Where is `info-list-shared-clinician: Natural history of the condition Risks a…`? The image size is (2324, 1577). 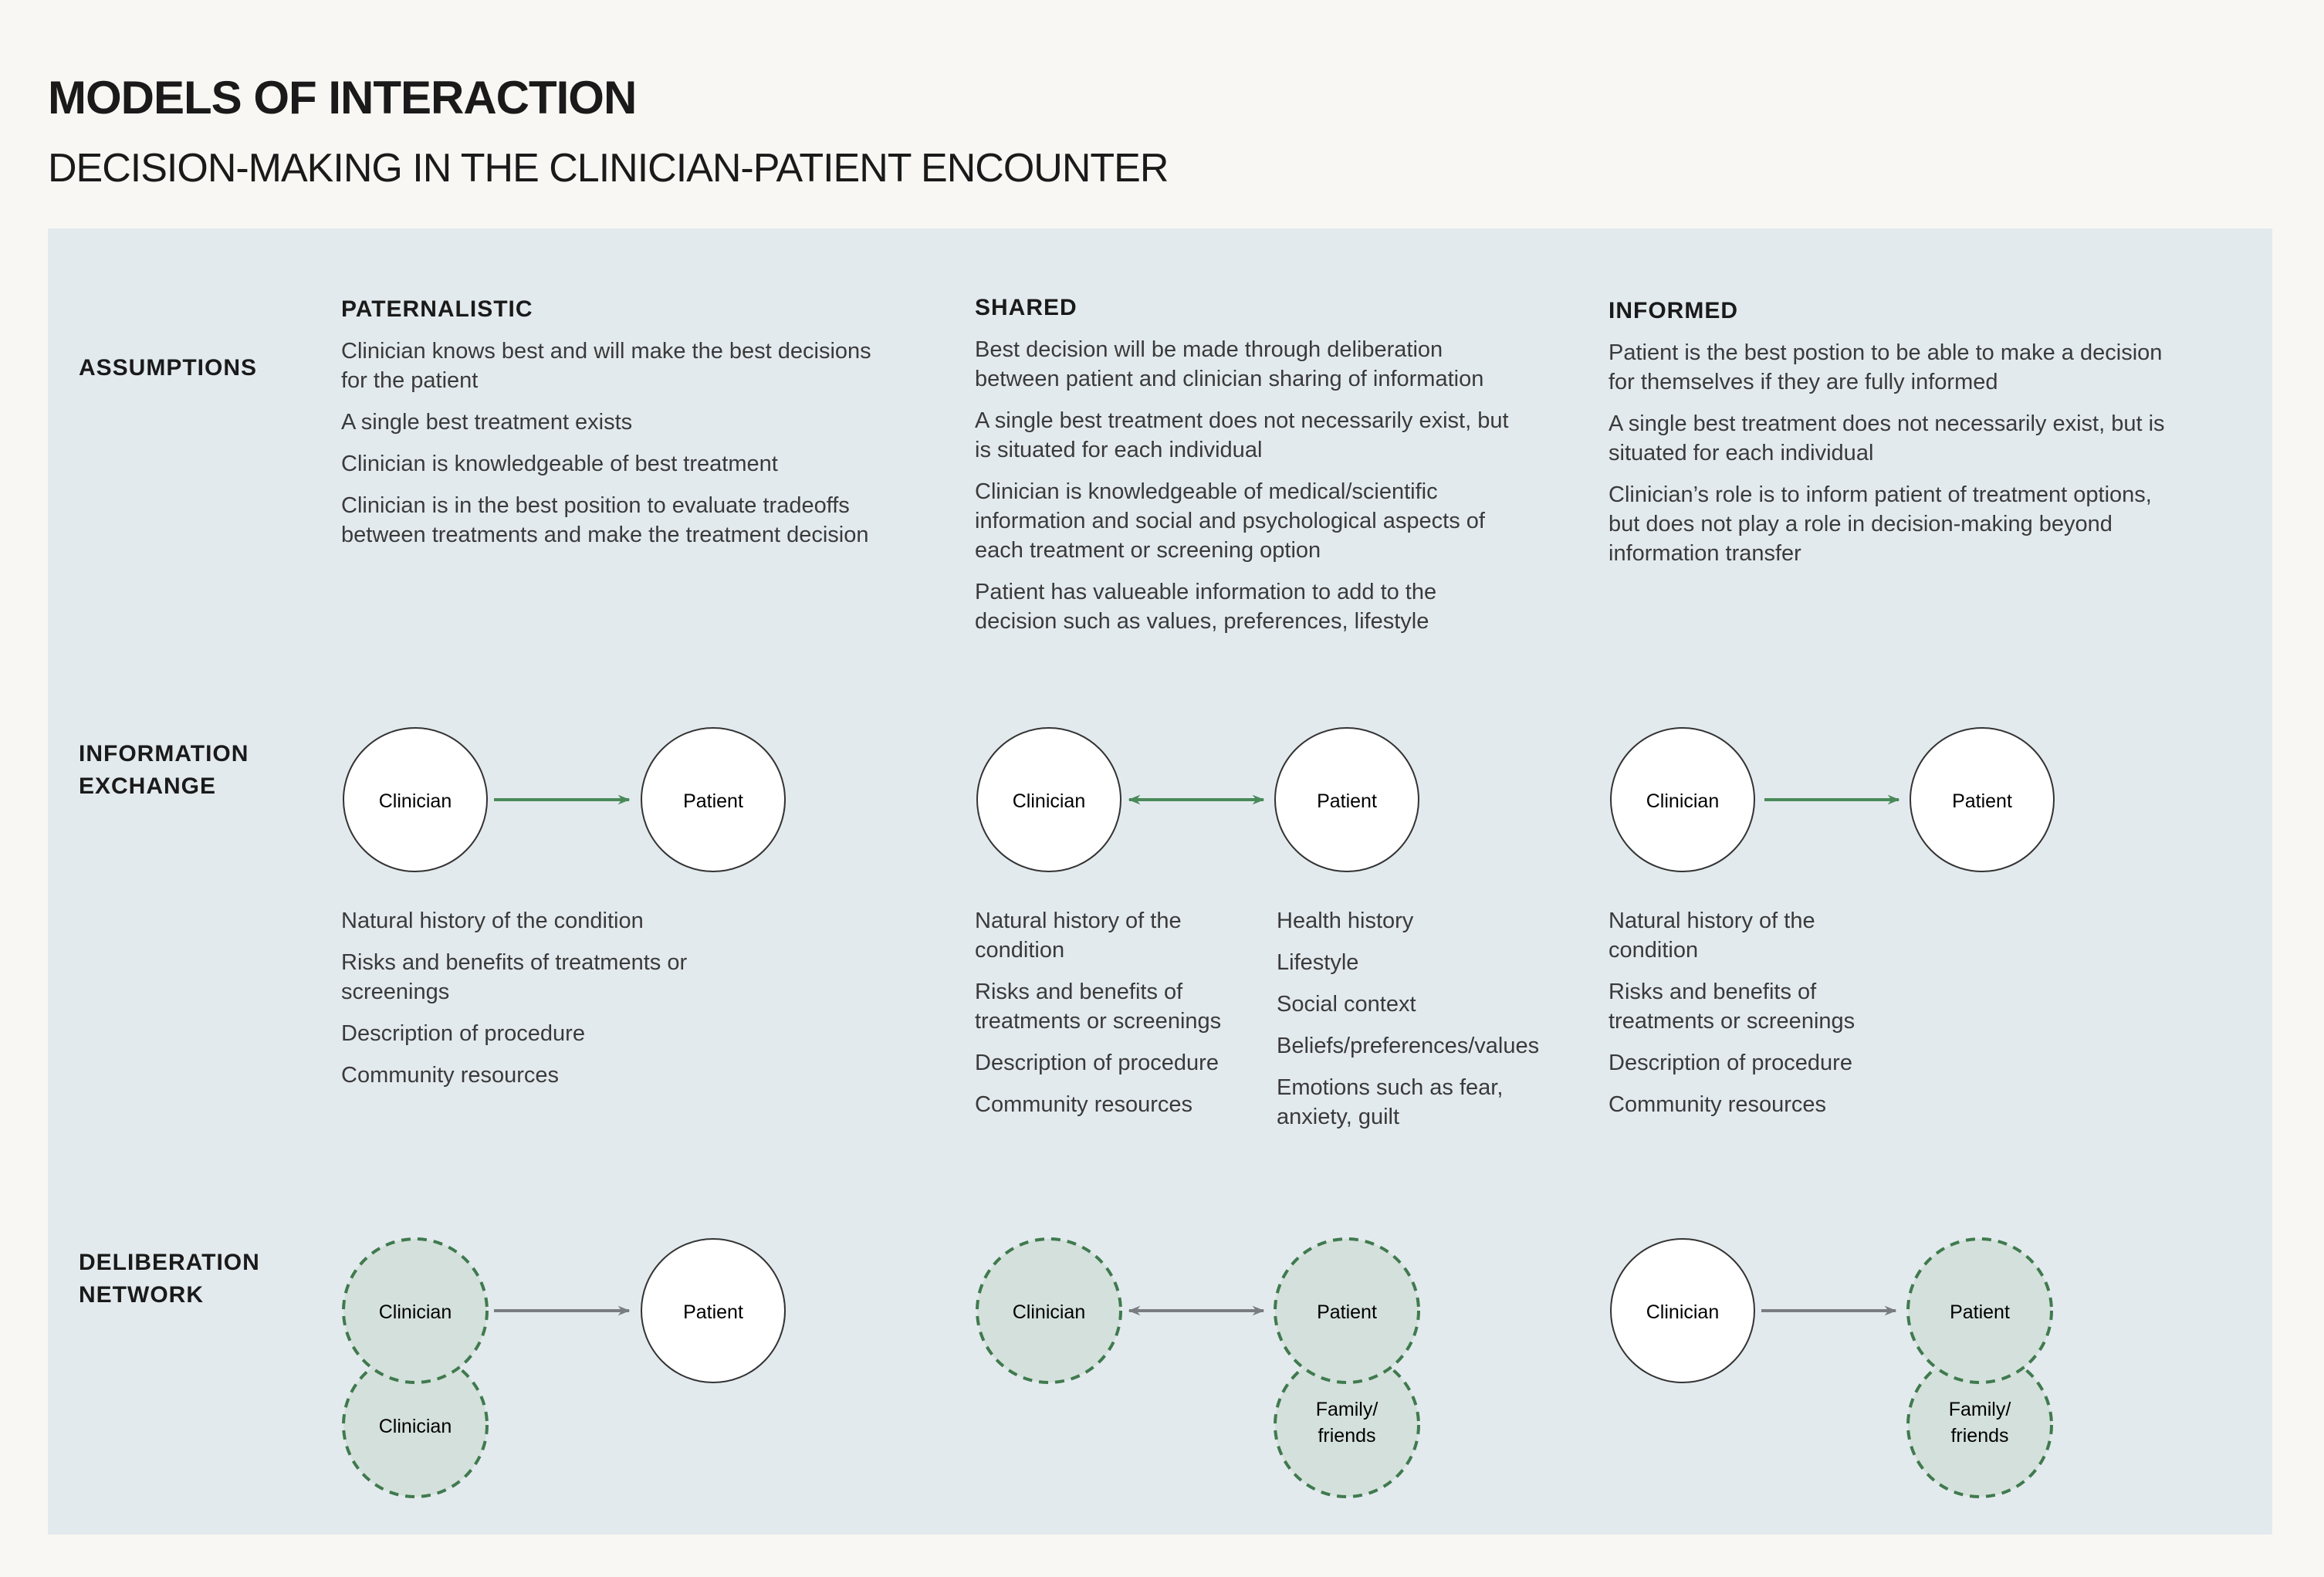 info-list-shared-clinician: Natural history of the condition Risks a… is located at coordinates (1110, 1019).